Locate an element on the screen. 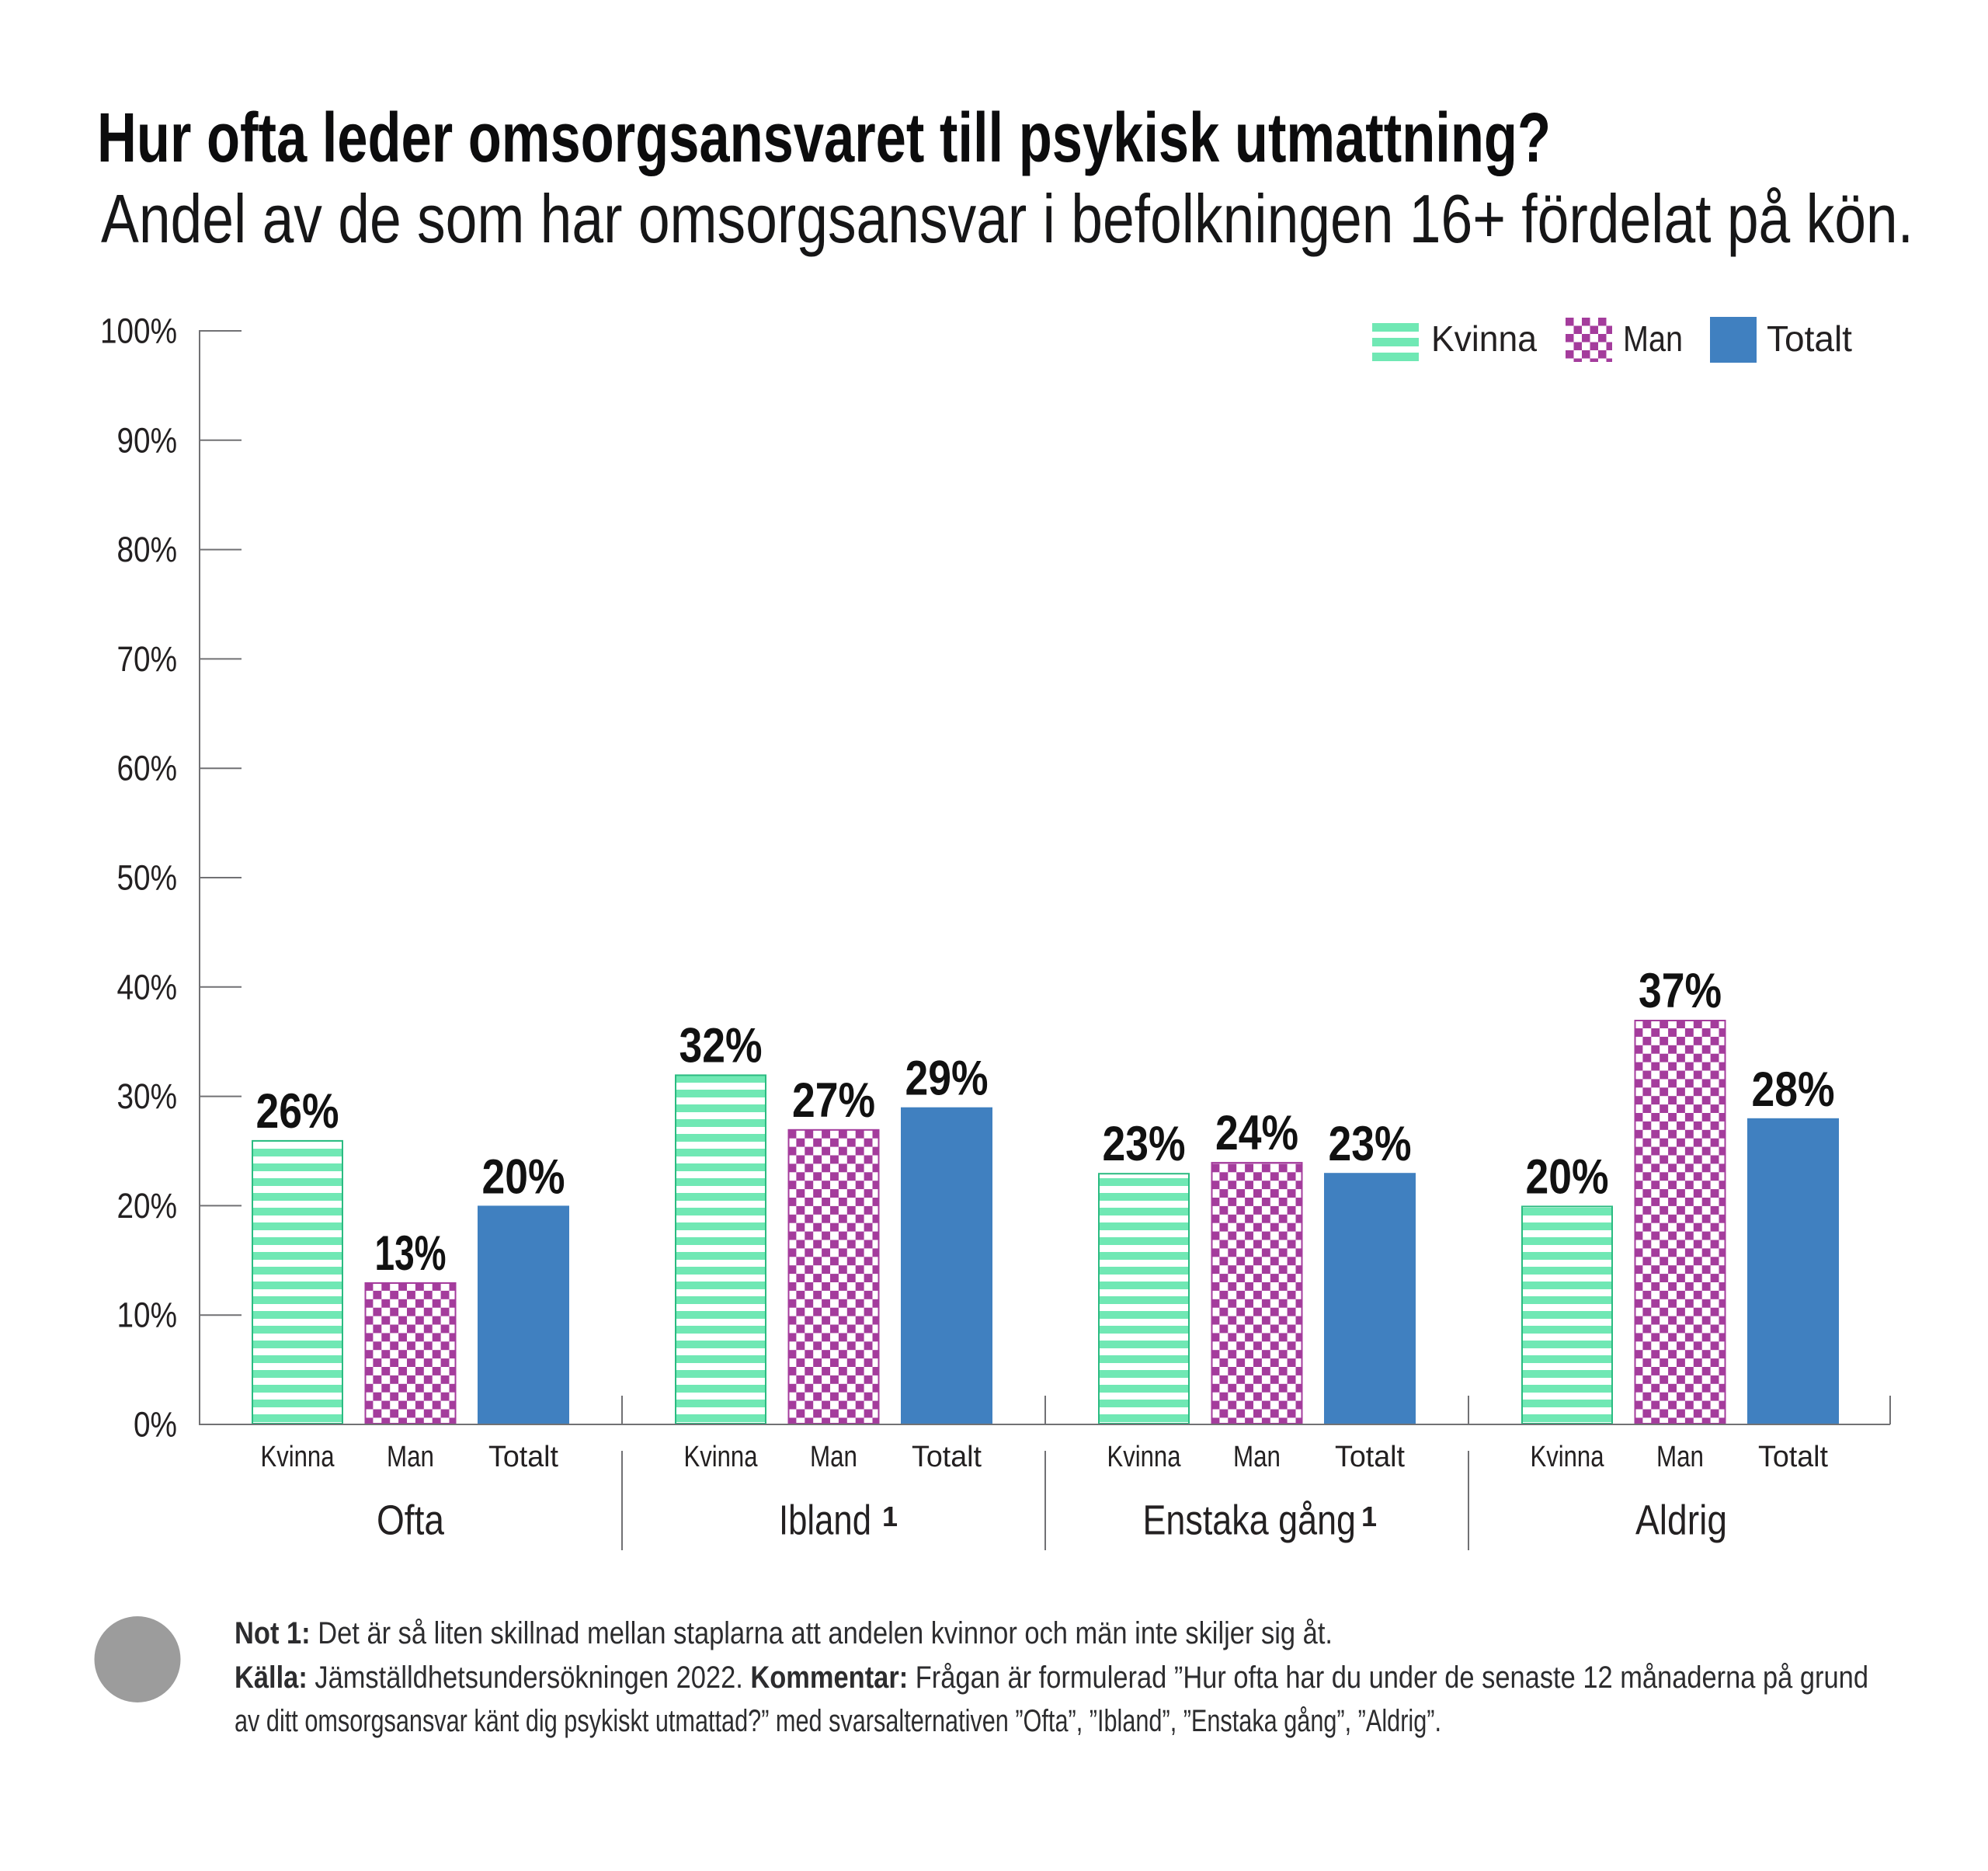  svg-text: Ofta is located at coordinates (411, 1520).